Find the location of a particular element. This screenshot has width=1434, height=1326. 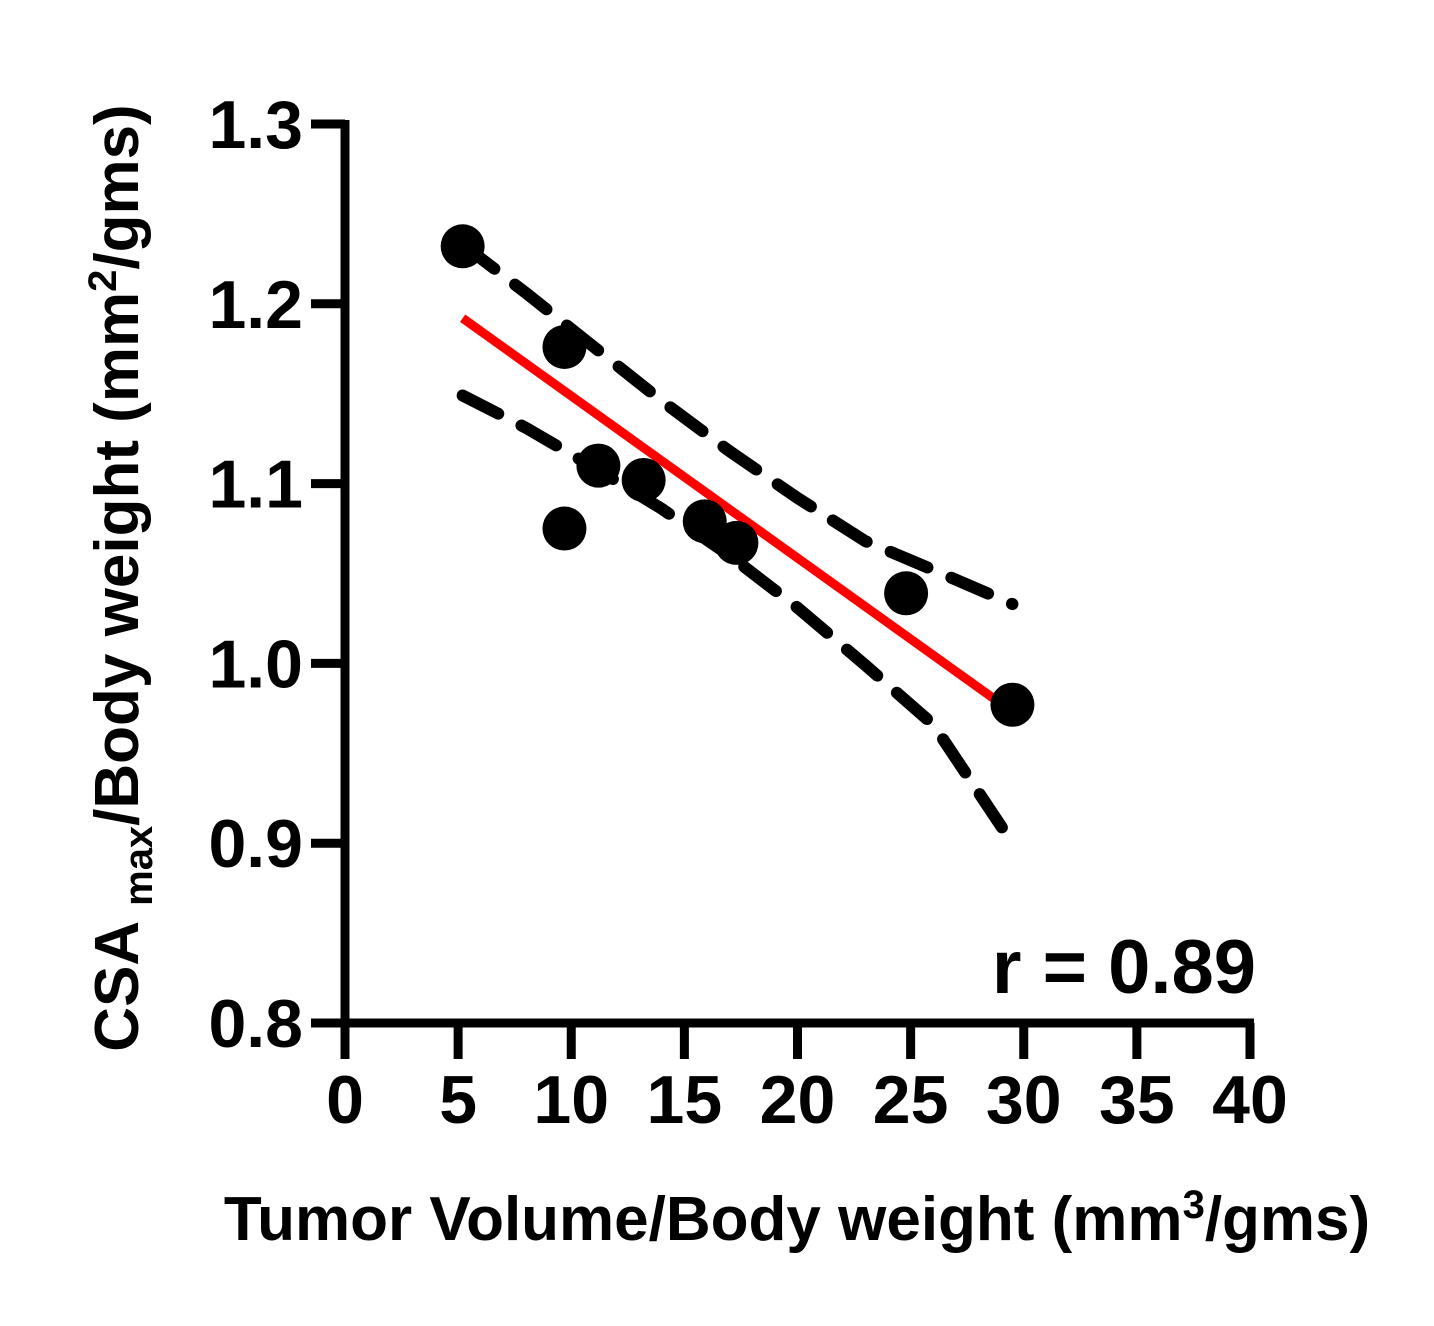

y-tick-label: 0.9 is located at coordinates (255, 844).